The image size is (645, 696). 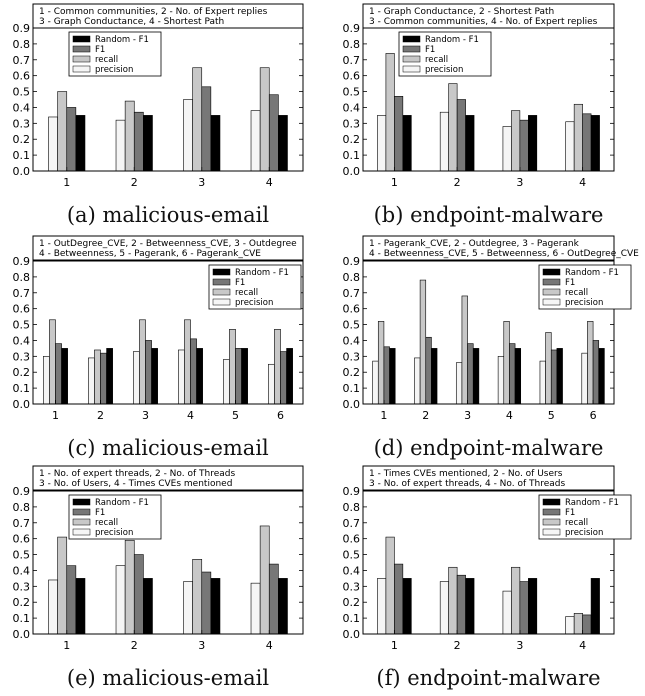 I want to click on legend-swatch-precision, so click(x=551, y=532).